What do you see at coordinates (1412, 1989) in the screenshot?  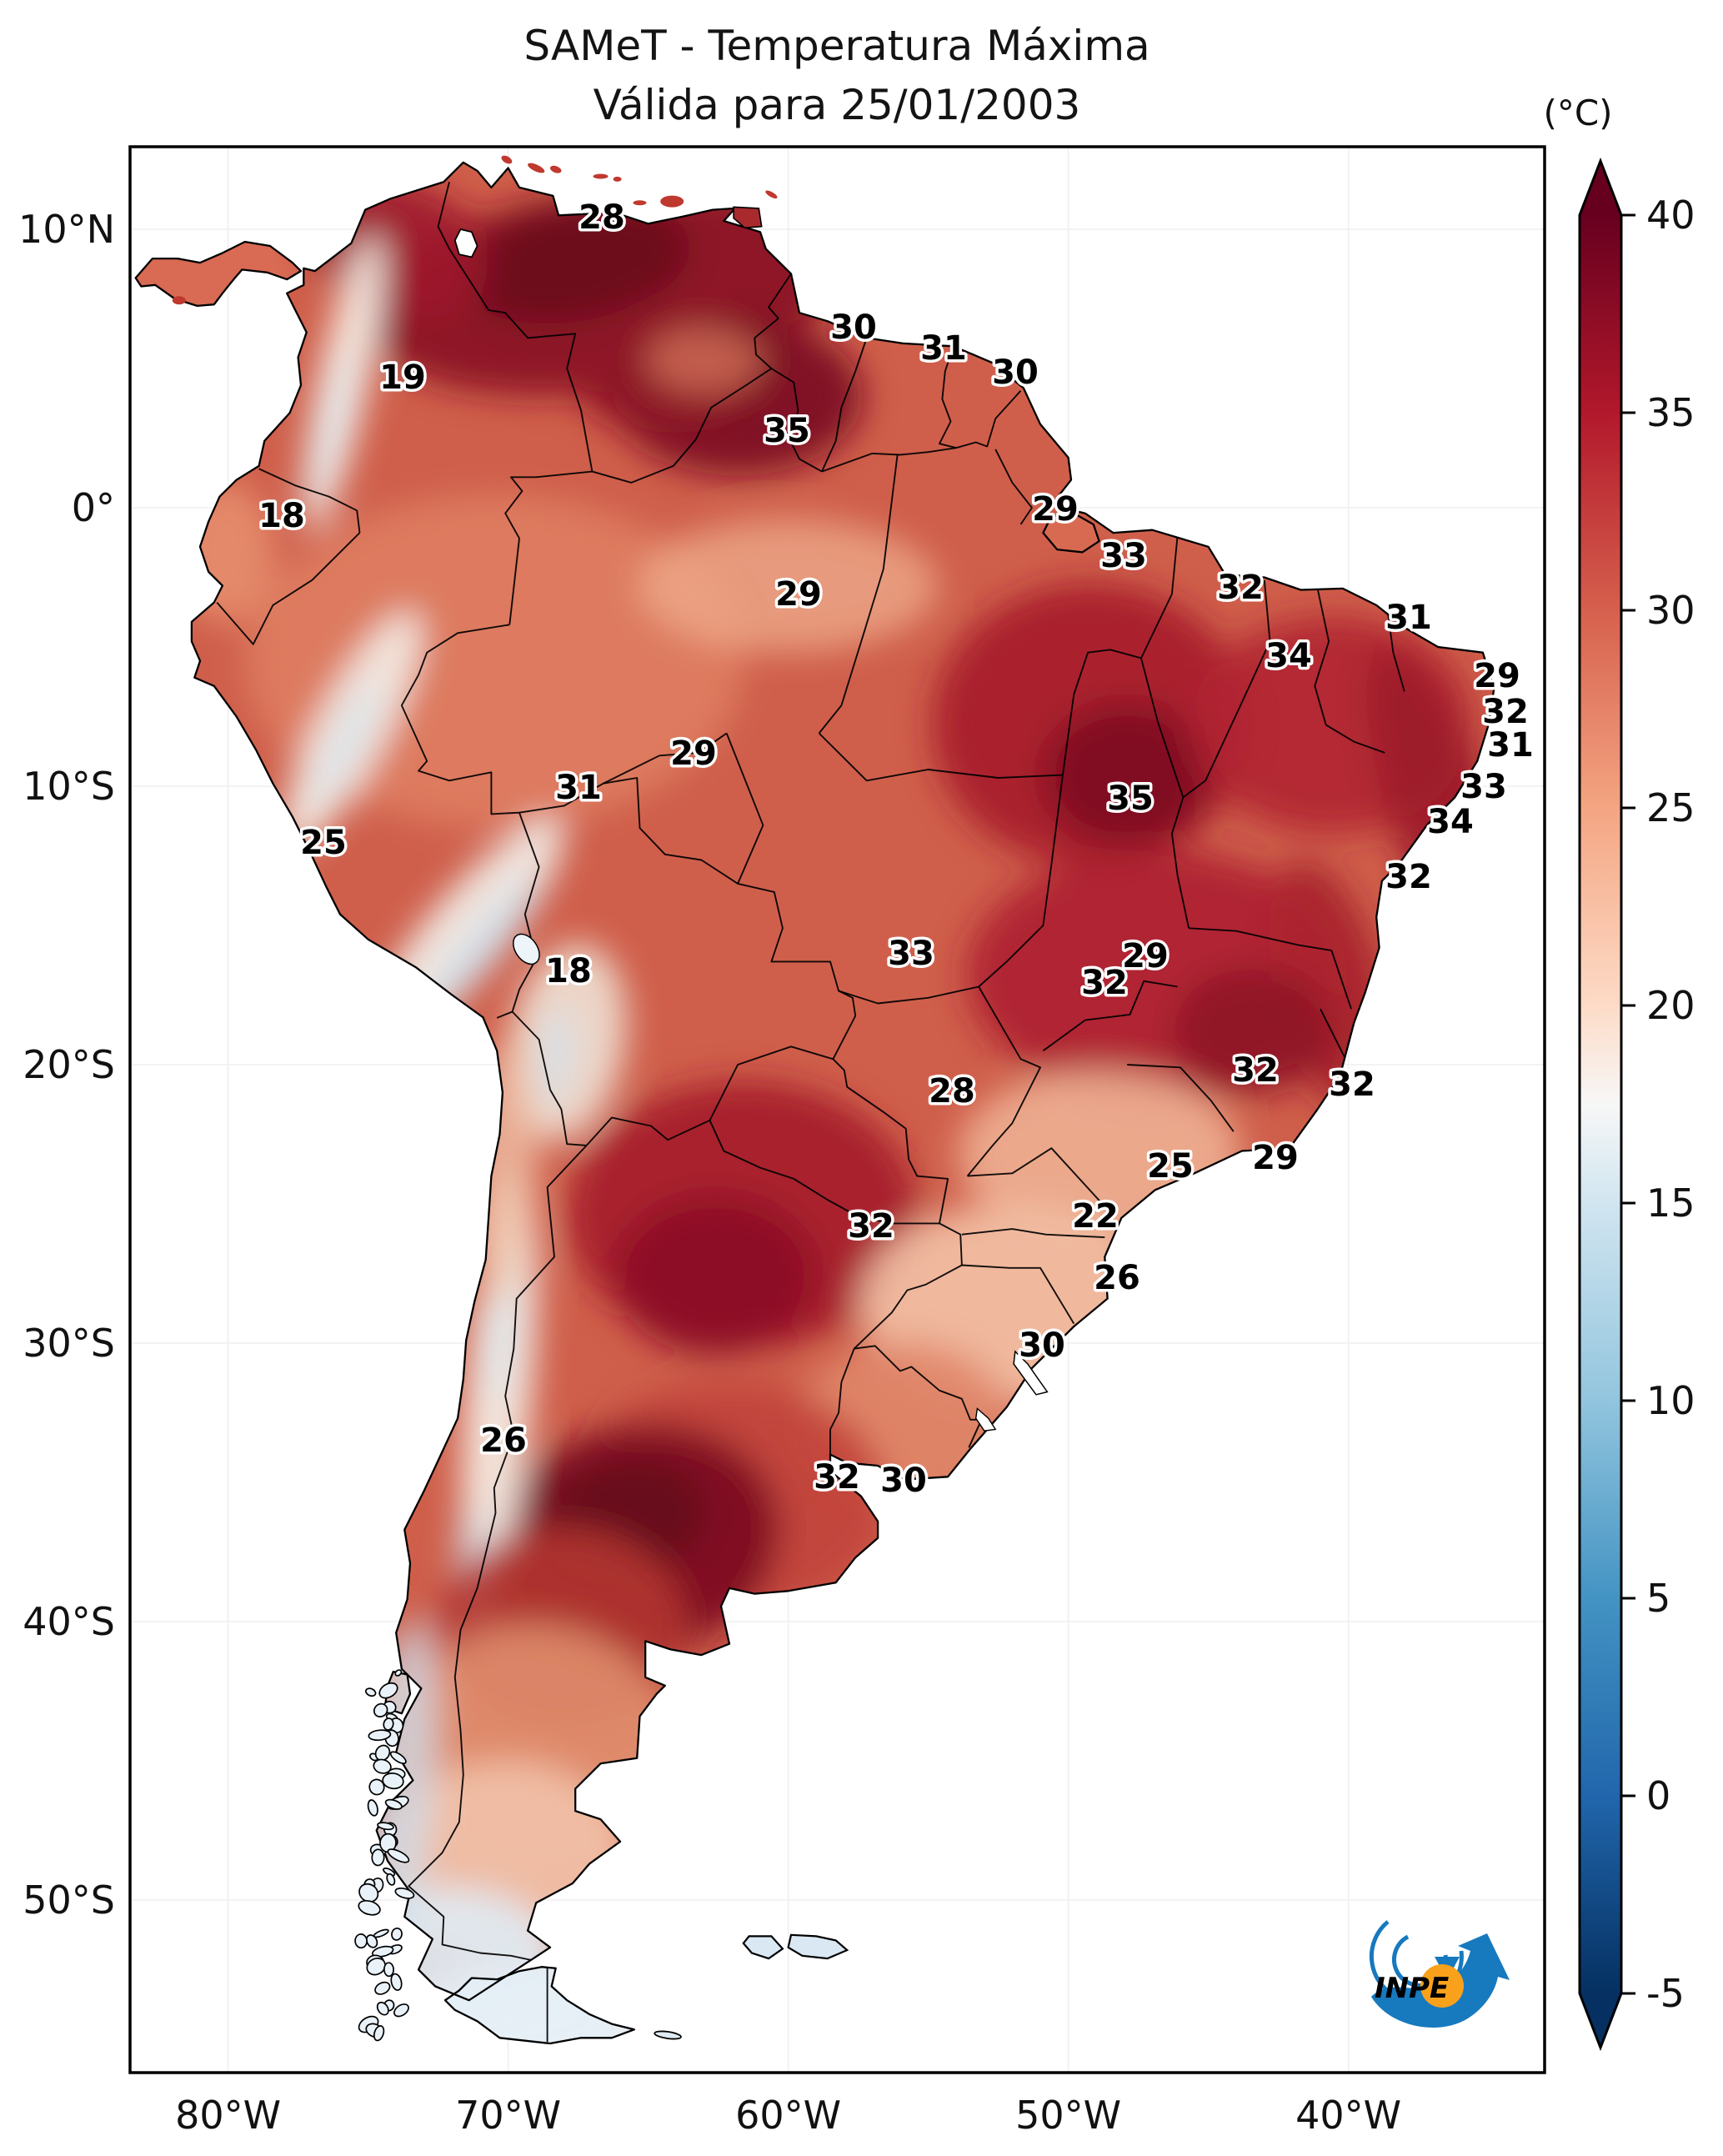 I see `inpe-logo-text: INPE` at bounding box center [1412, 1989].